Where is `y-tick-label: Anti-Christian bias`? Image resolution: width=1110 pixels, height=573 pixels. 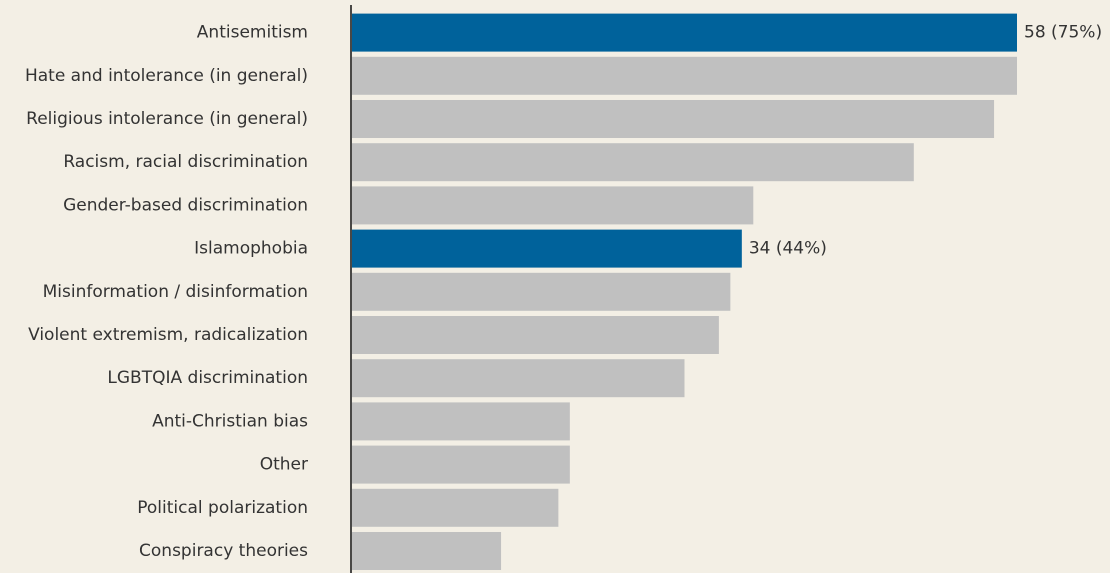
y-tick-label: Anti-Christian bias is located at coordinates (230, 421).